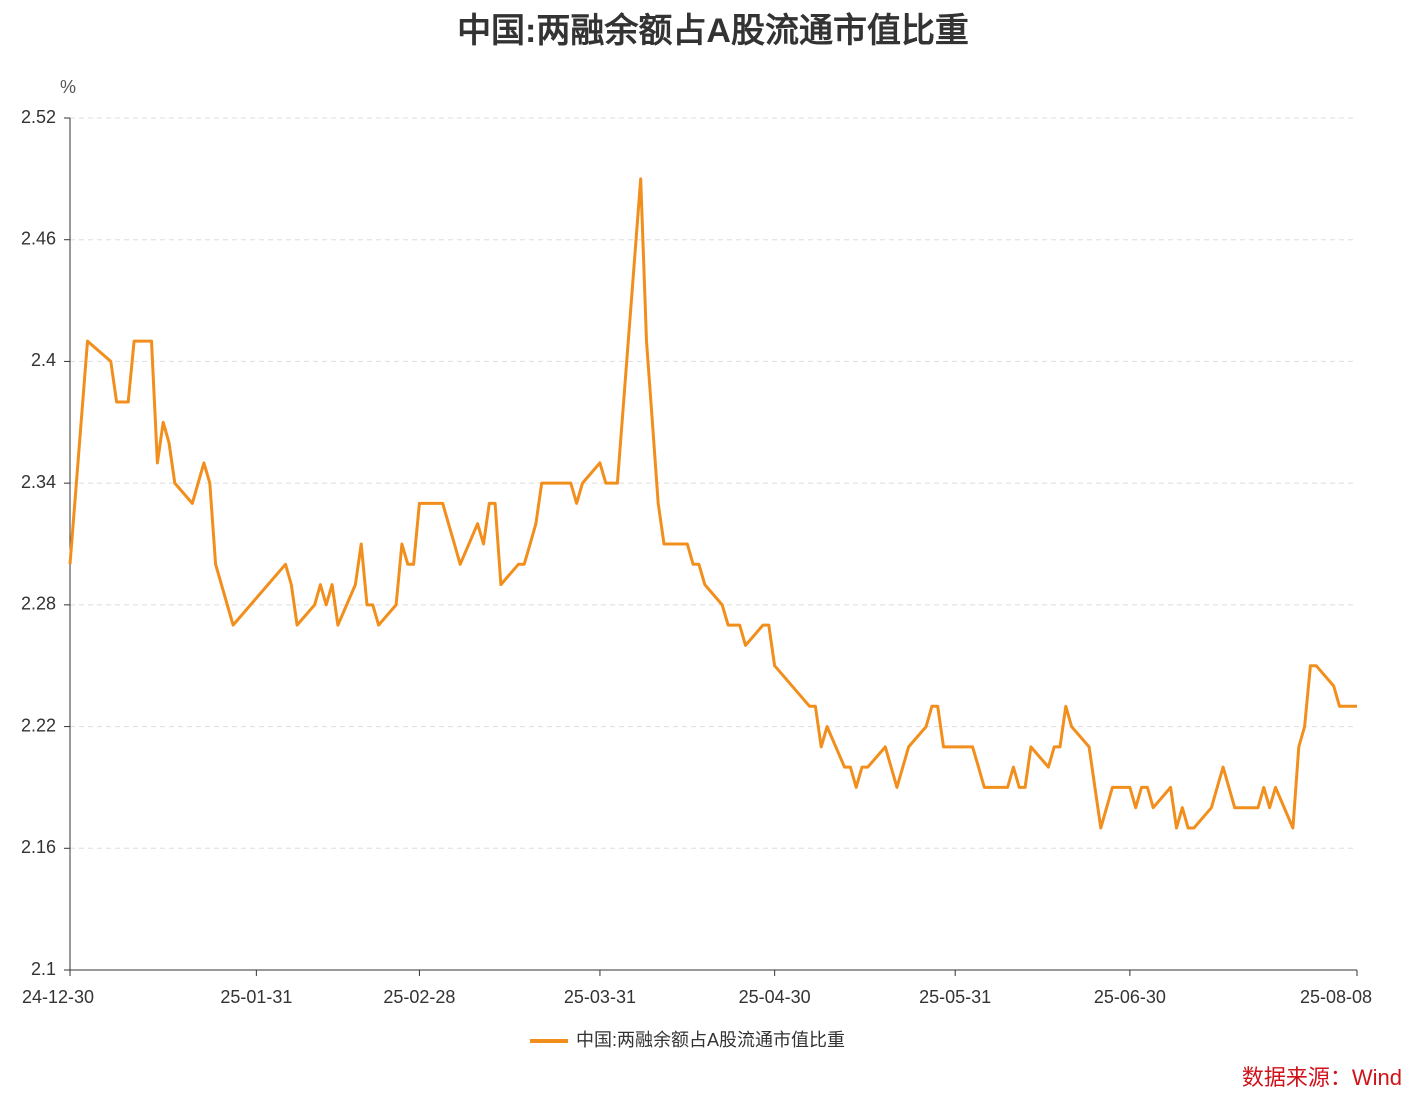 Image resolution: width=1418 pixels, height=1097 pixels. Describe the element at coordinates (710, 1040) in the screenshot. I see `legend-label: 中国:两融余额占A股流通市值比重` at that location.